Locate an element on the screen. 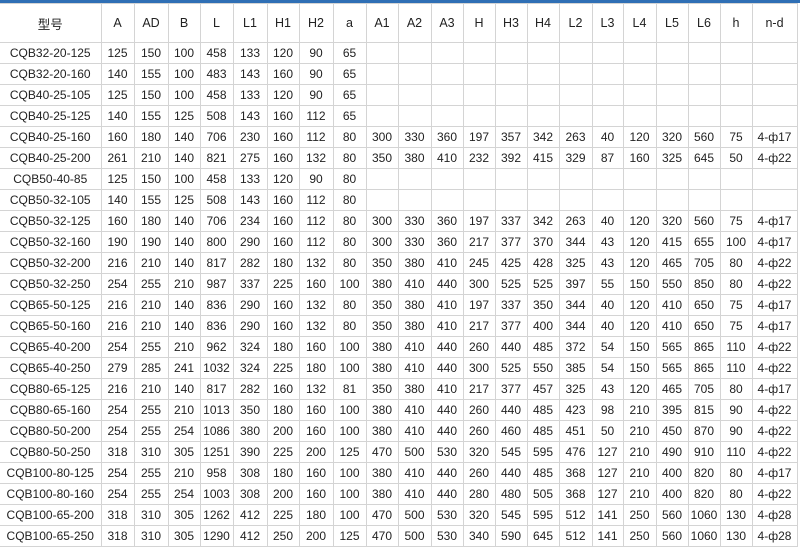 This screenshot has height=549, width=800. value-cell: 545 is located at coordinates (511, 452).